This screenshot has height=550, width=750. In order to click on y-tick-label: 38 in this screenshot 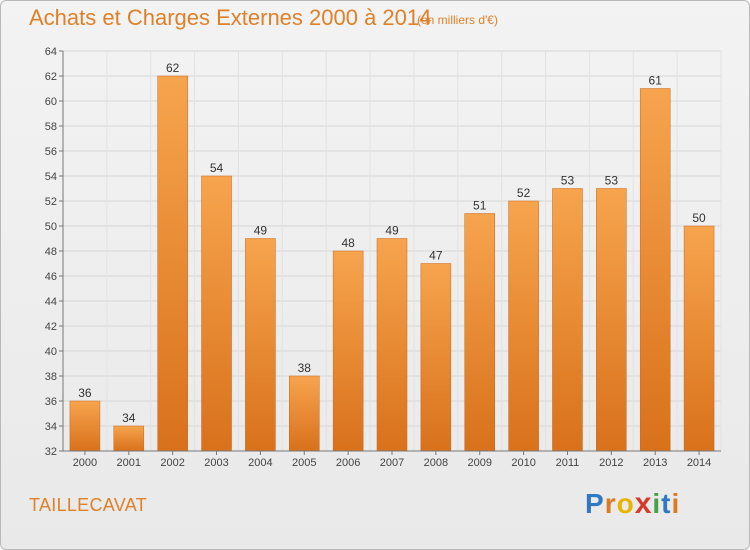, I will do `click(51, 377)`.